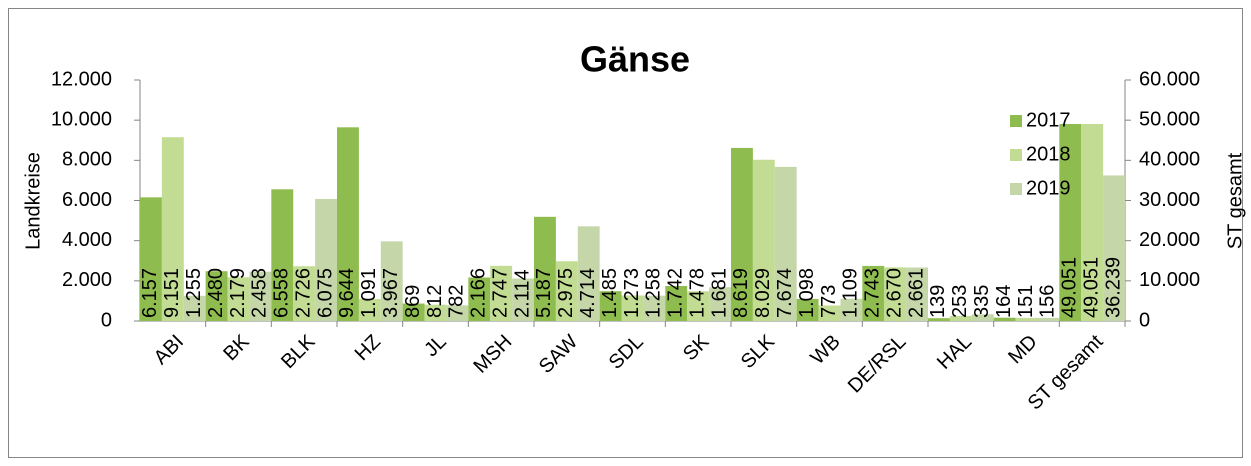  I want to click on data-label: 2.743, so click(873, 293).